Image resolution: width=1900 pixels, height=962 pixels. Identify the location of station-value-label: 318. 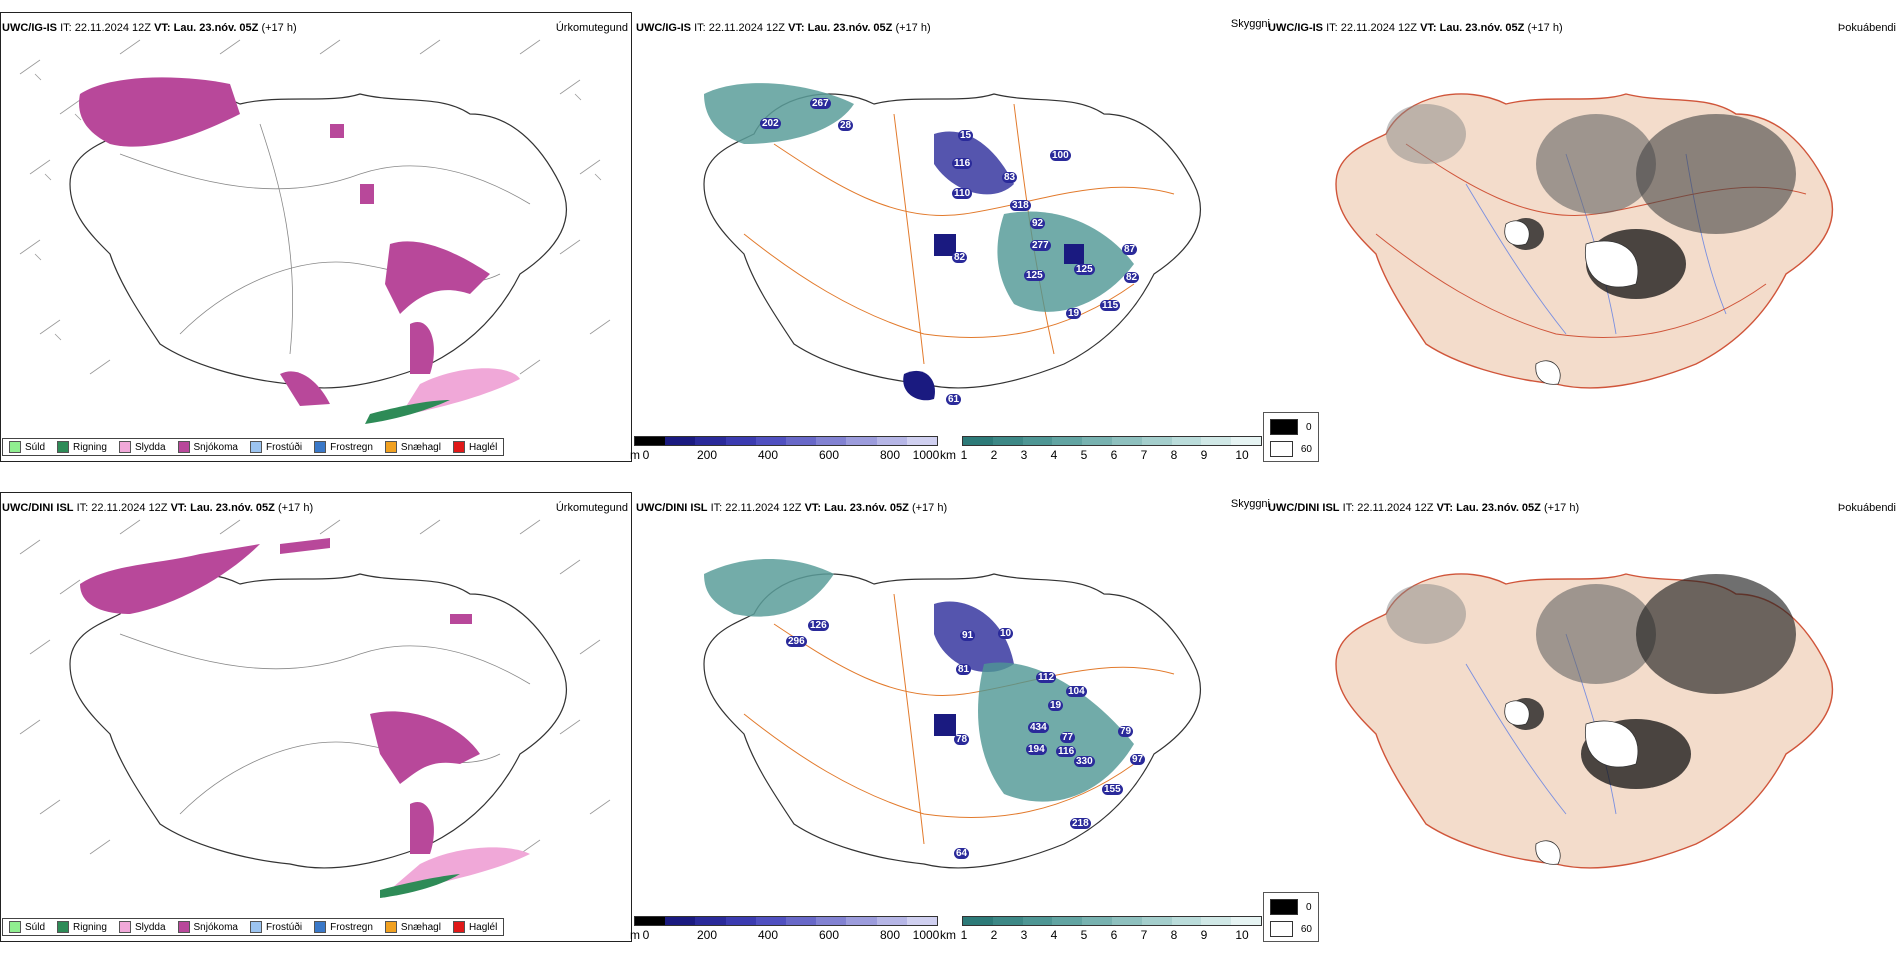
(1020, 205).